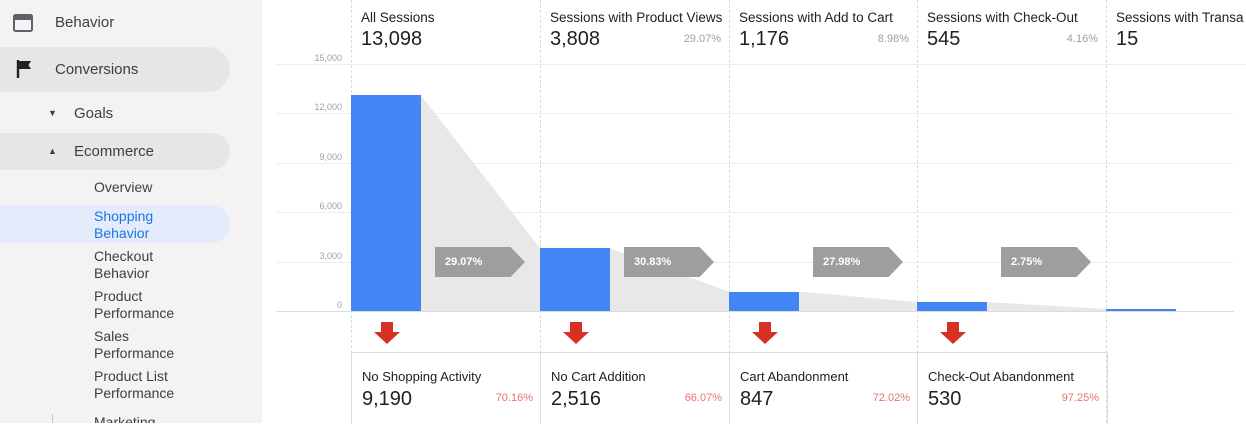  I want to click on sidebar-item-label: Product List Performance, so click(134, 384).